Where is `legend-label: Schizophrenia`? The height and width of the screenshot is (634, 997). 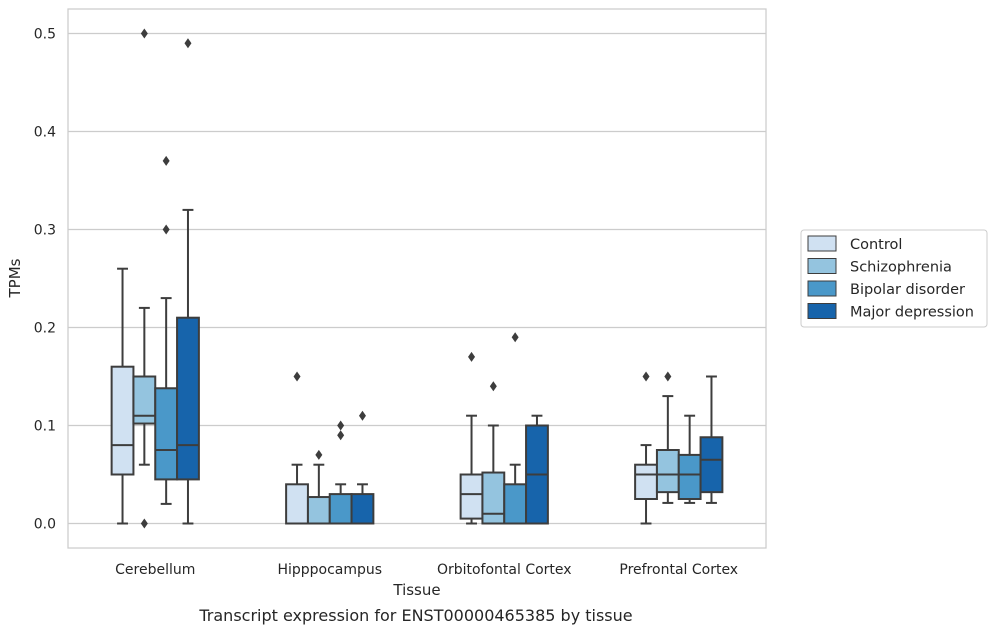
legend-label: Schizophrenia is located at coordinates (901, 268).